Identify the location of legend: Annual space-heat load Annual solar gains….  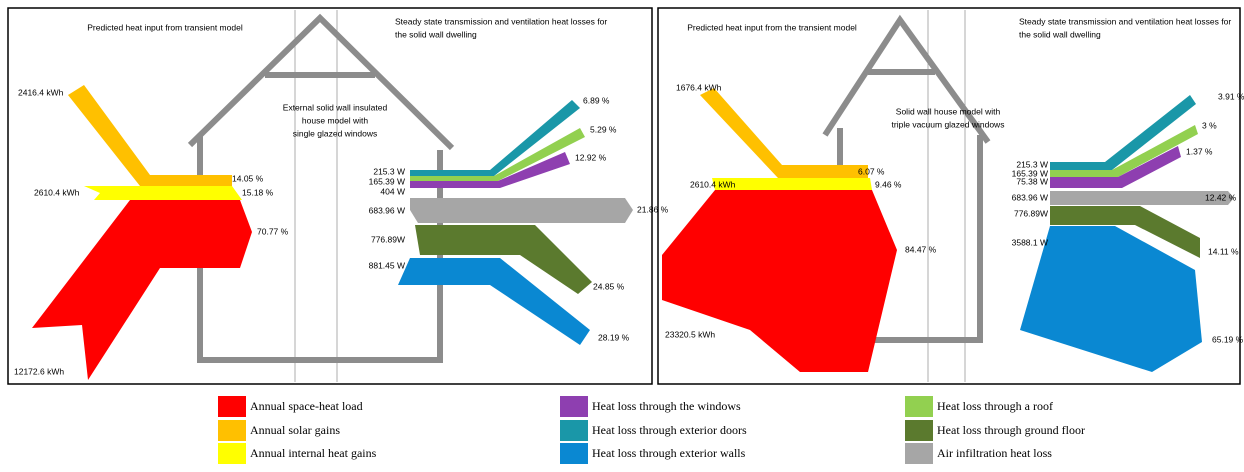
(651, 430).